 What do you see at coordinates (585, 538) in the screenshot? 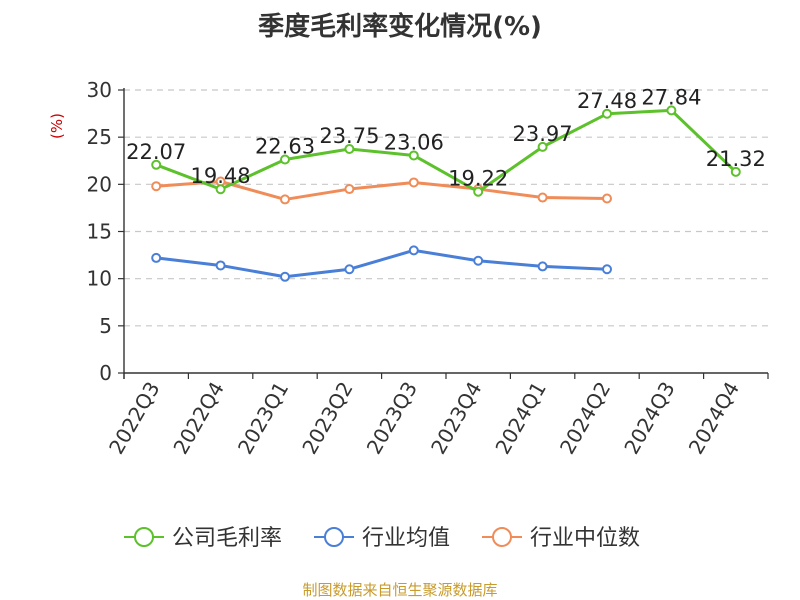
I see `legend-label: 行业中位数` at bounding box center [585, 538].